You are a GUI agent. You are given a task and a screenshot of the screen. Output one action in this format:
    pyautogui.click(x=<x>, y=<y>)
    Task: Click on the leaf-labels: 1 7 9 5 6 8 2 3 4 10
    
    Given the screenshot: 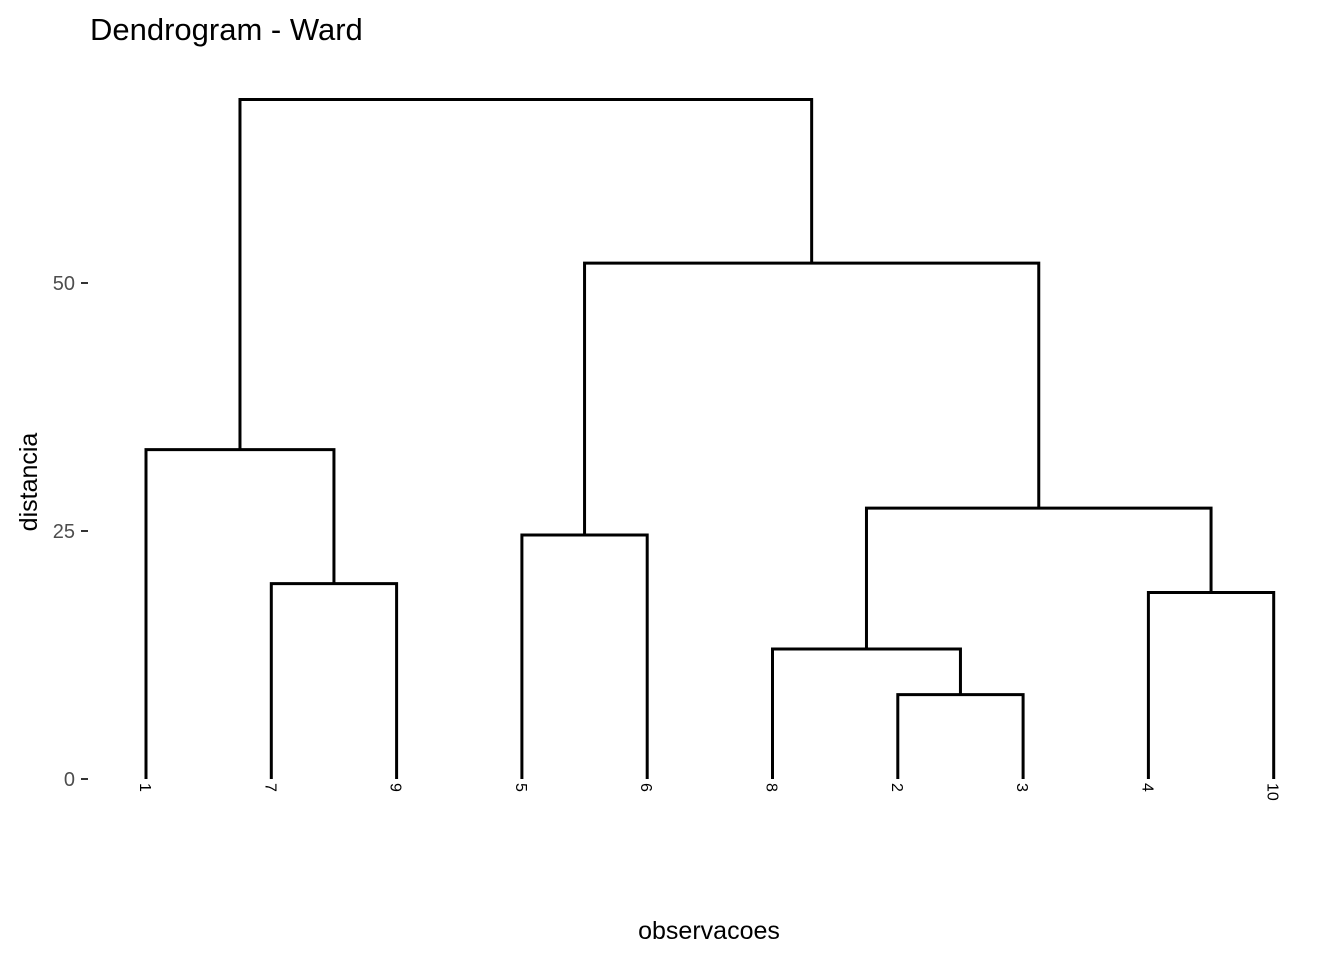 What is the action you would take?
    pyautogui.click(x=708, y=792)
    